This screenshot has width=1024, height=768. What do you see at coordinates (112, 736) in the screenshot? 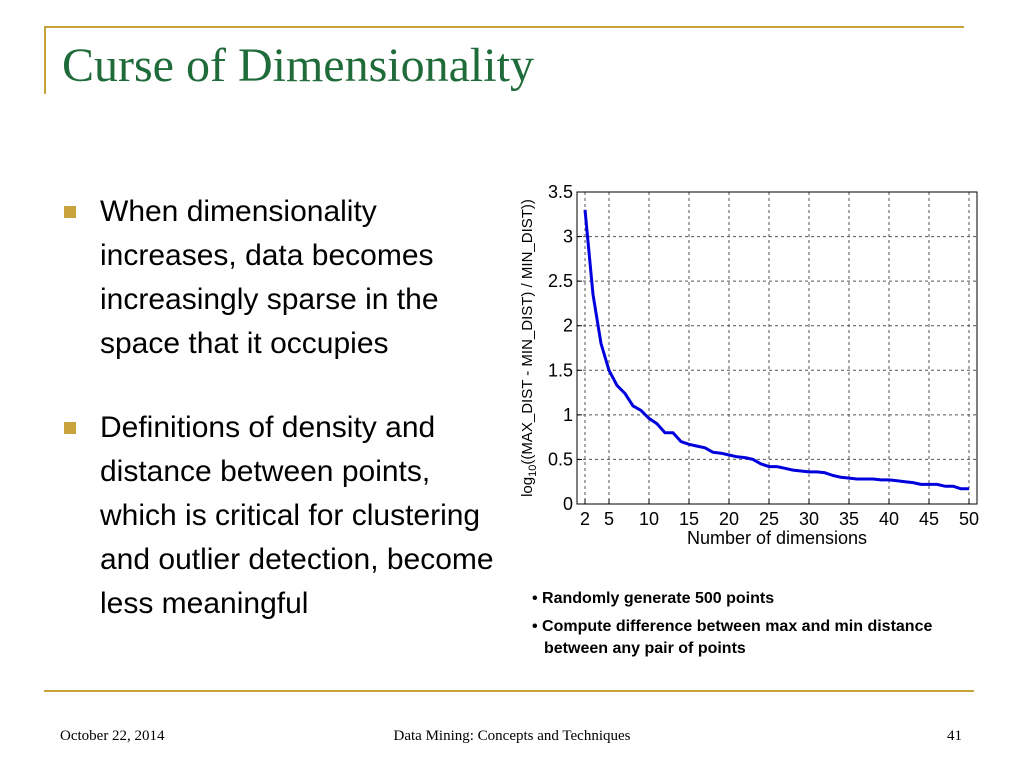
I see `footer-date: October 22, 2014` at bounding box center [112, 736].